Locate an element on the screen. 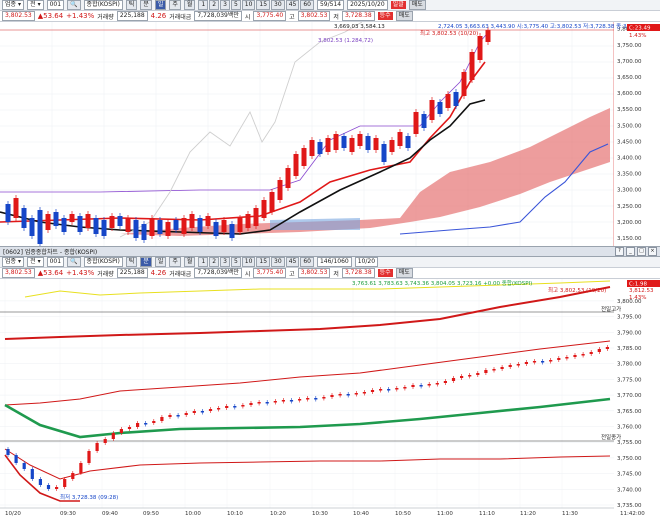 This screenshot has width=660, height=518. quote-tag-a: 등수 is located at coordinates (385, 16).